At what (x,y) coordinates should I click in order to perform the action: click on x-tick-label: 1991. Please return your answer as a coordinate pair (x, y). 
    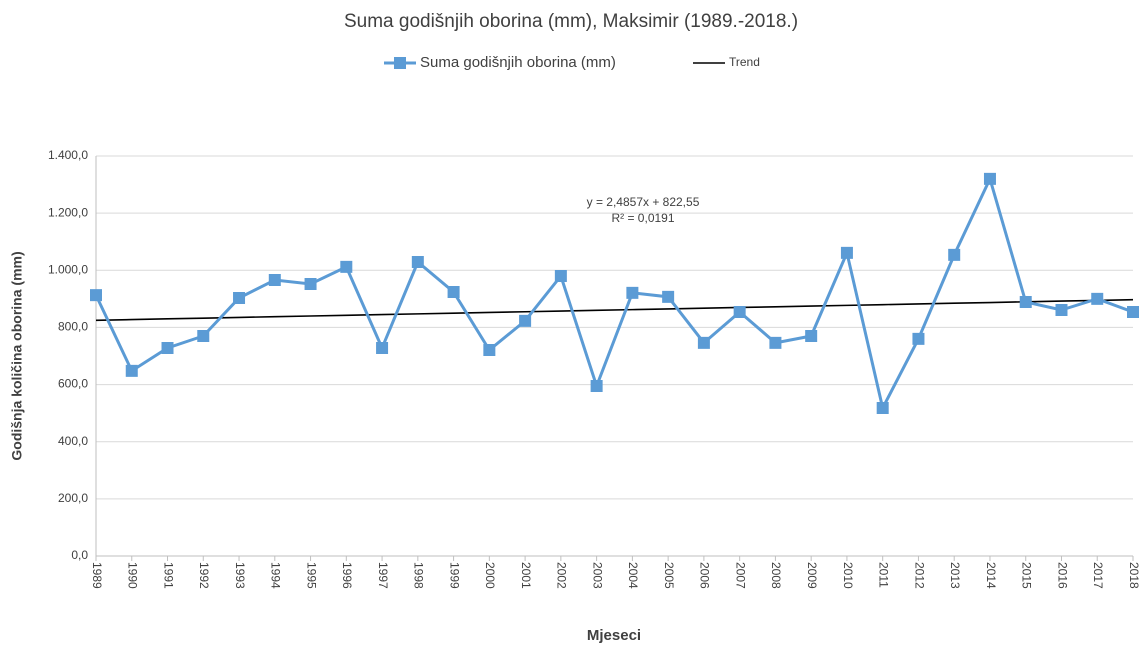
    Looking at the image, I should click on (168, 575).